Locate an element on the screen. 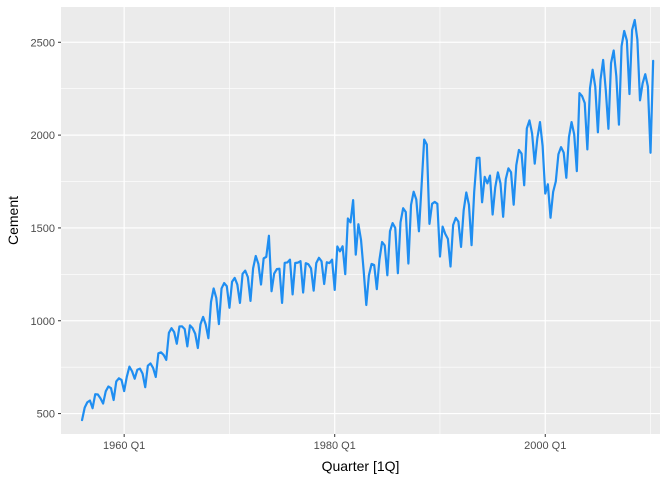 The image size is (672, 480). x-tick-label: 2000 Q1 is located at coordinates (545, 446).